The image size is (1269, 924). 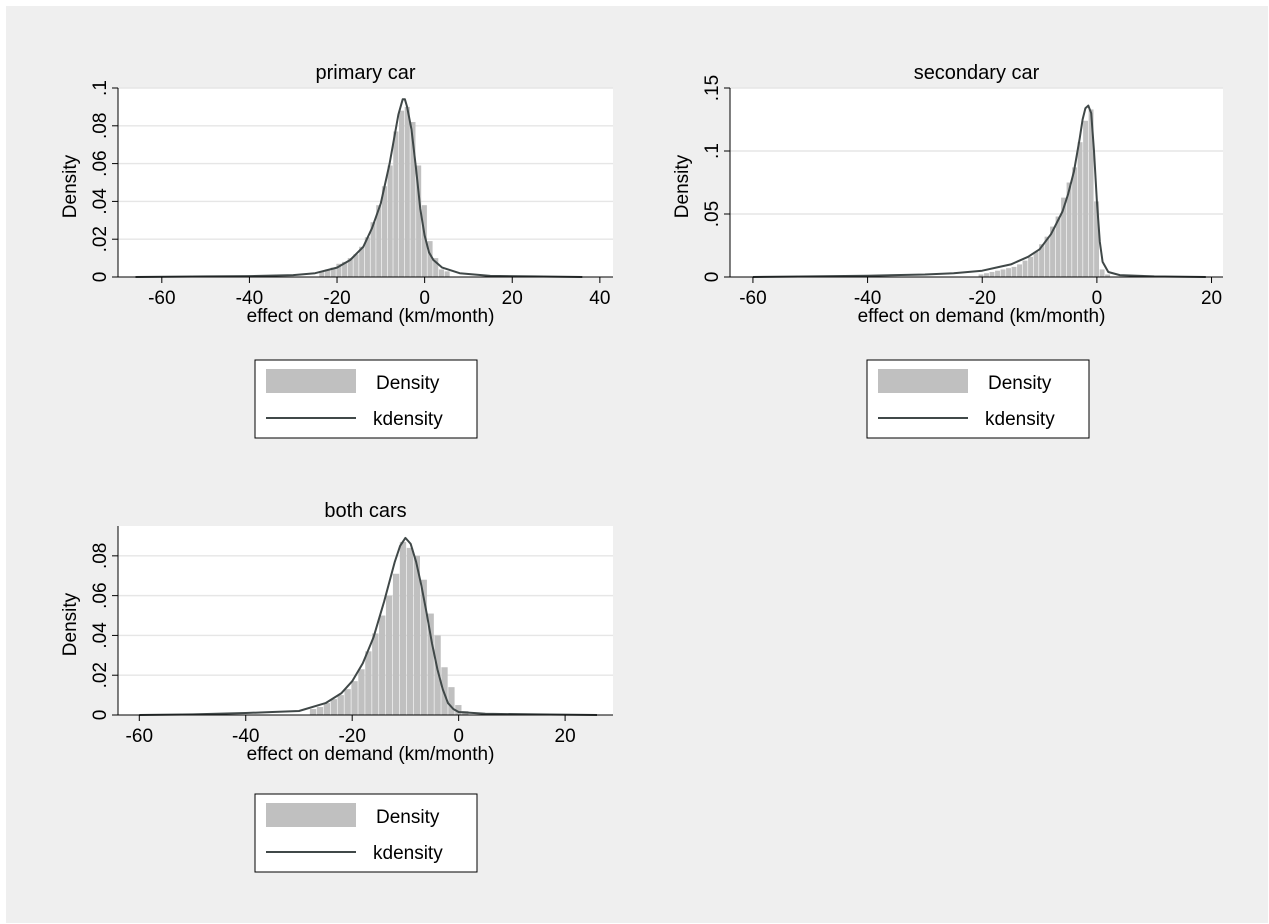 What do you see at coordinates (245, 736) in the screenshot?
I see `chart-3-x-tick-label: -40` at bounding box center [245, 736].